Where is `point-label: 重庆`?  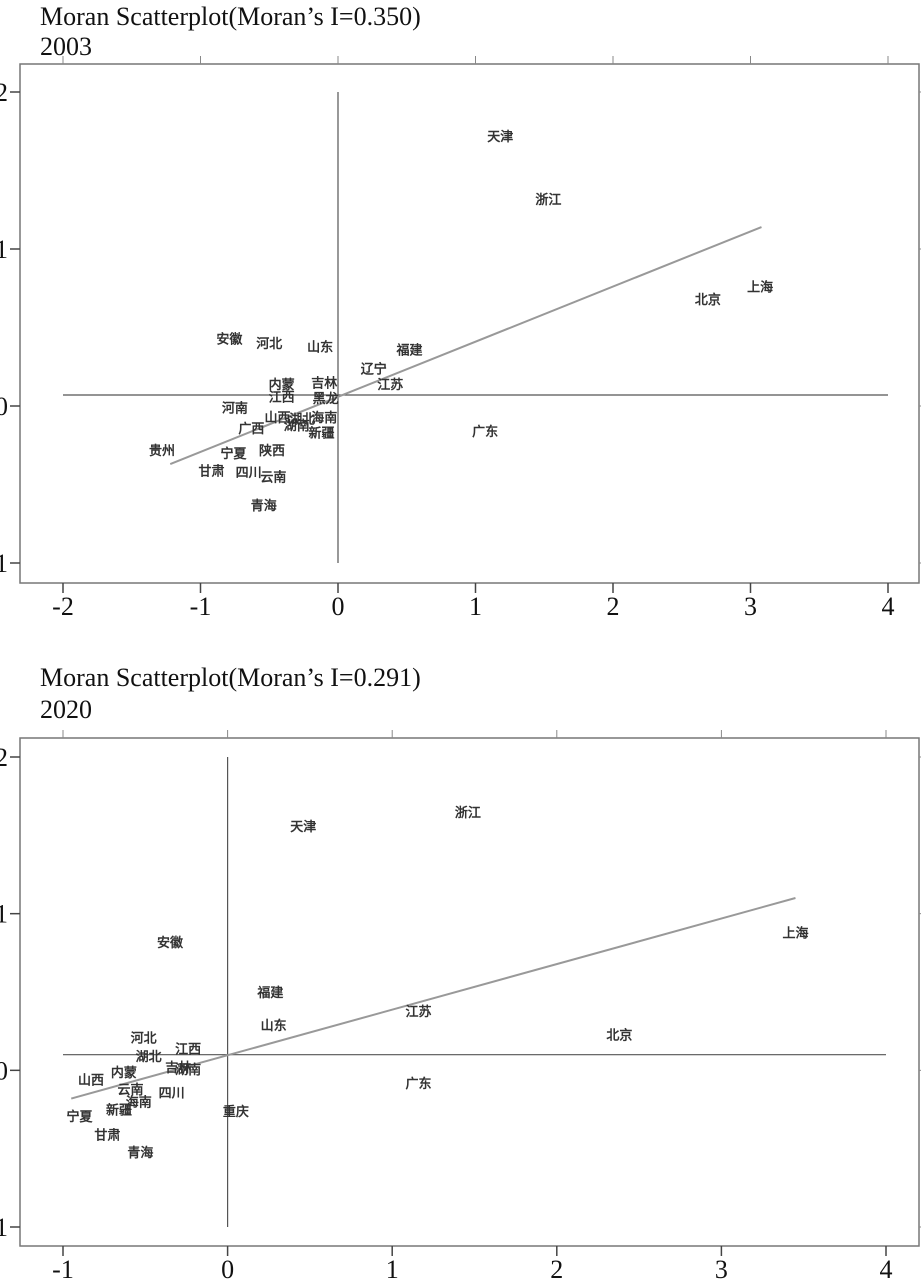 point-label: 重庆 is located at coordinates (236, 1112).